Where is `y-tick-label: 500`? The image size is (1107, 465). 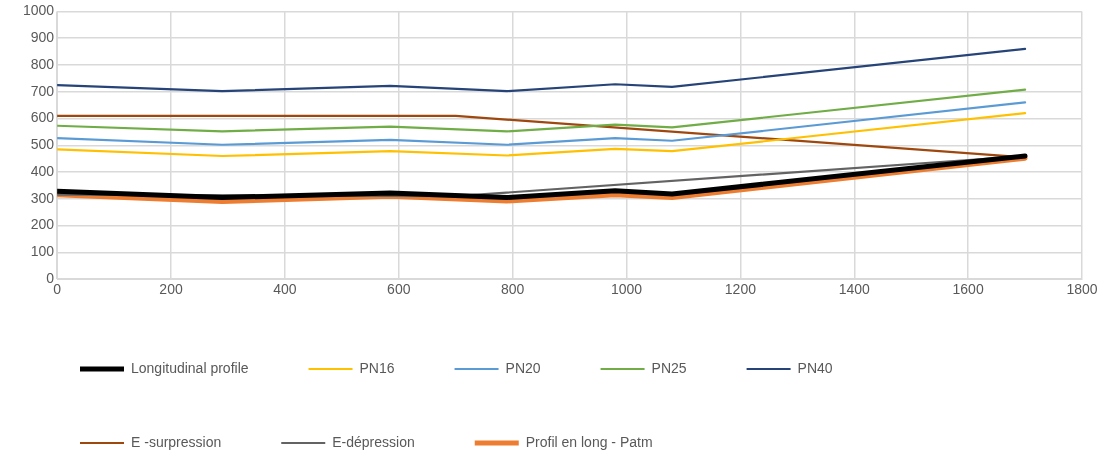 y-tick-label: 500 is located at coordinates (42, 144).